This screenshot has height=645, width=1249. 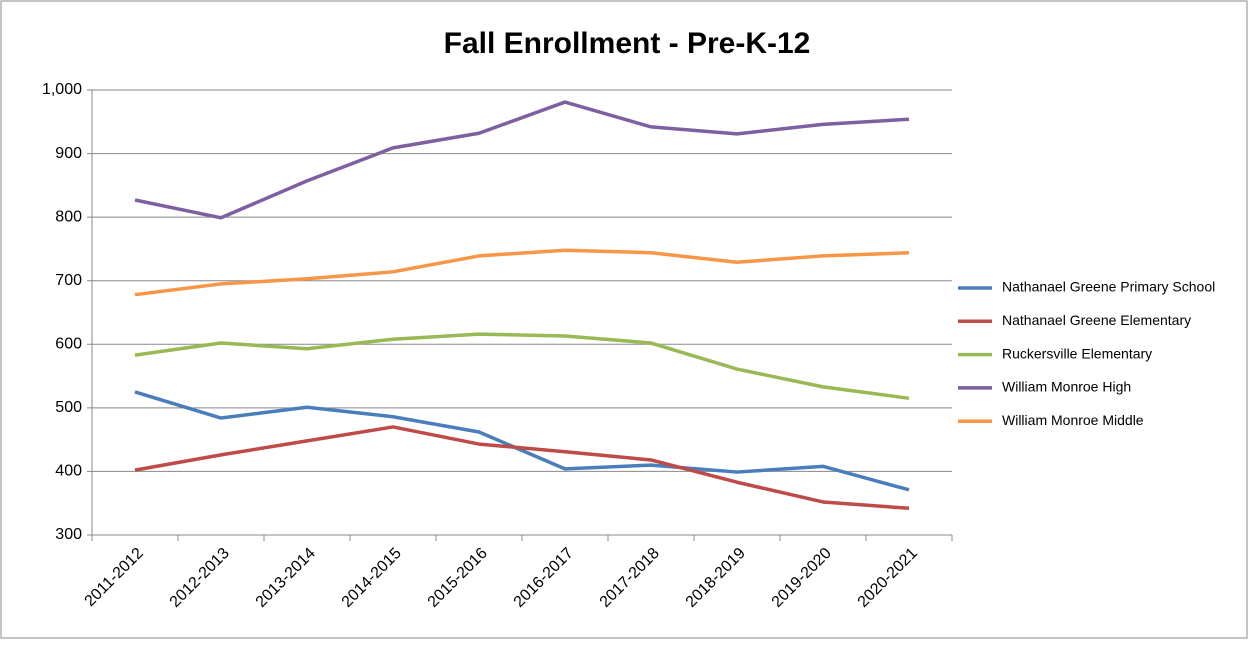 I want to click on y-tick-label: 1,000, so click(x=62, y=89).